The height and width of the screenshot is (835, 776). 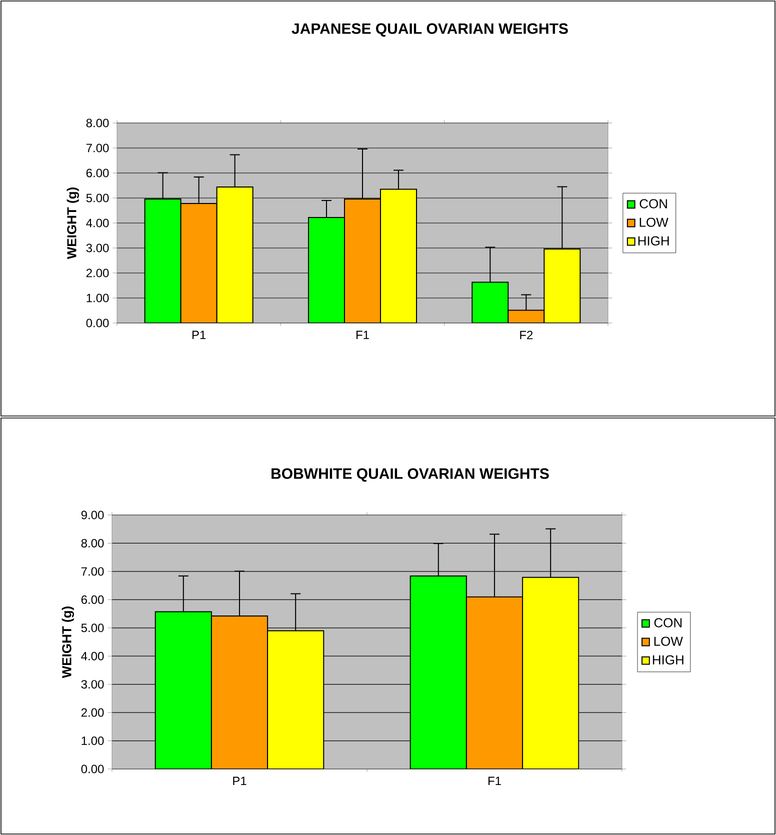 What do you see at coordinates (430, 30) in the screenshot?
I see `chart-title: JAPANESE QUAIL OVARIAN WEIGHTS` at bounding box center [430, 30].